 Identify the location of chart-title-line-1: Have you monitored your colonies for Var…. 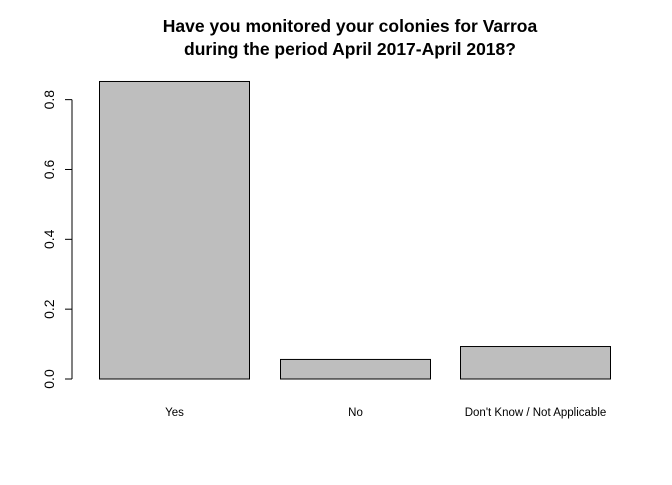
(350, 26).